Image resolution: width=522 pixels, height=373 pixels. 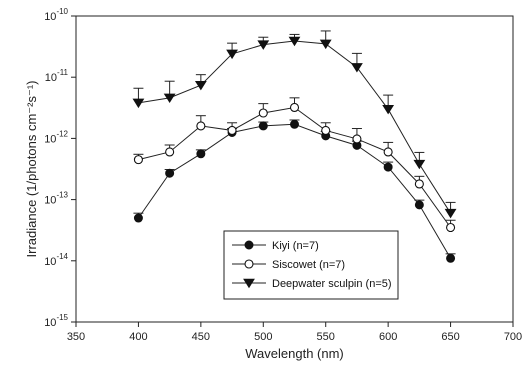 I want to click on x-tick-label: 400, so click(x=138, y=337).